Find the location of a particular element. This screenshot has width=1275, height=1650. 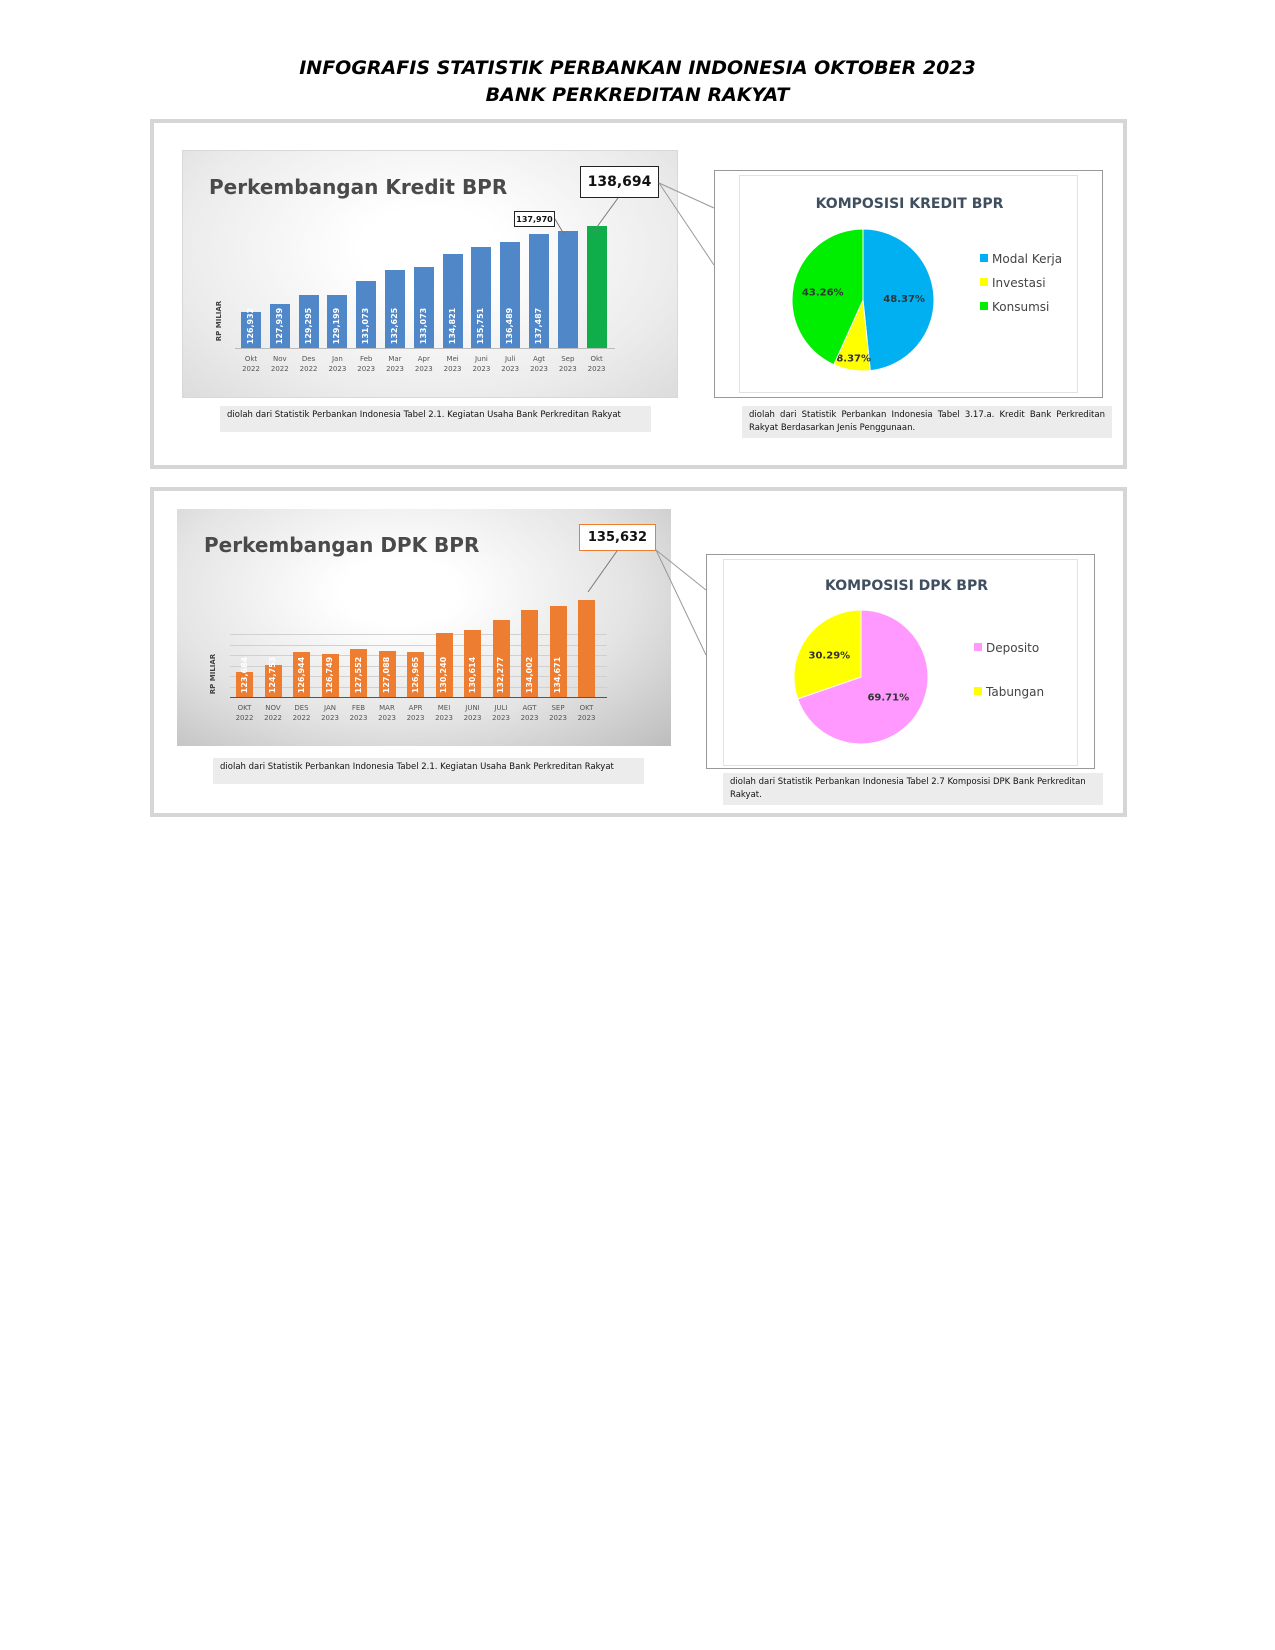

bar-value-label: 132,625 is located at coordinates (394, 326).